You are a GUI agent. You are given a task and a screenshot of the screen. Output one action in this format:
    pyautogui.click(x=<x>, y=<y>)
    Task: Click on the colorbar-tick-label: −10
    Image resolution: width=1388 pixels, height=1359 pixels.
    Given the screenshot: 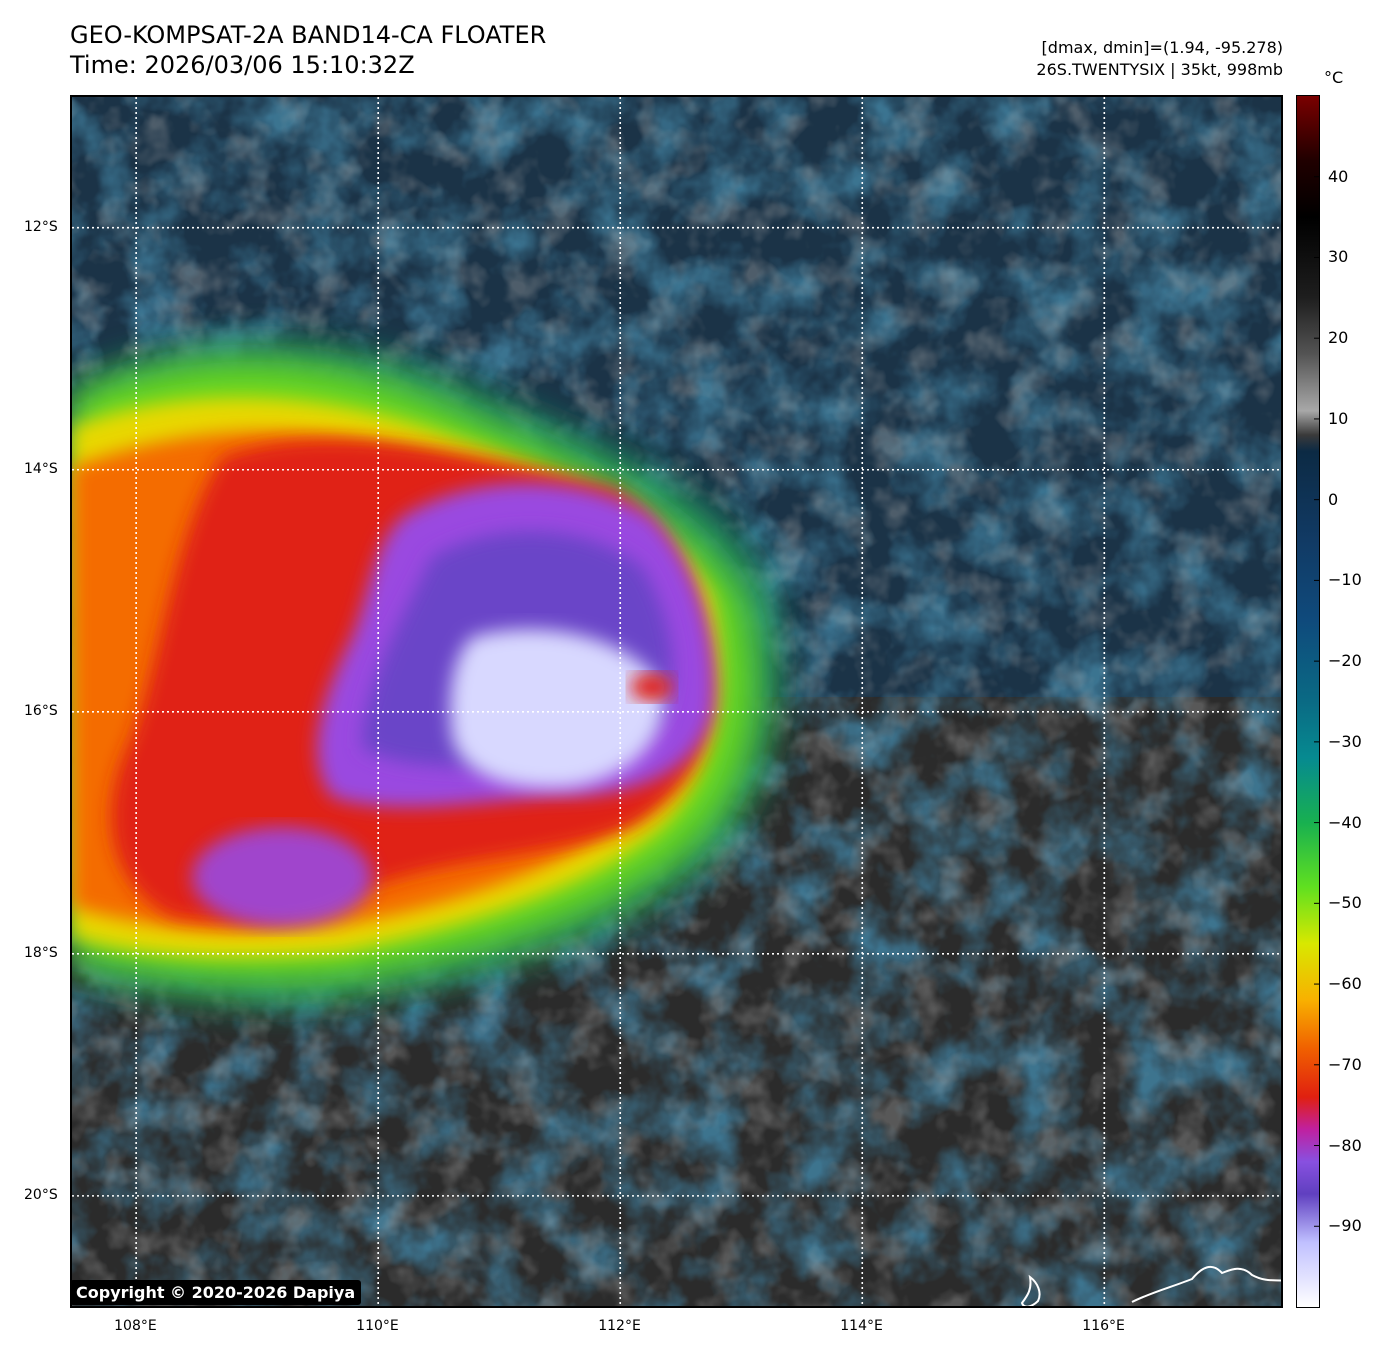 What is the action you would take?
    pyautogui.click(x=1345, y=580)
    